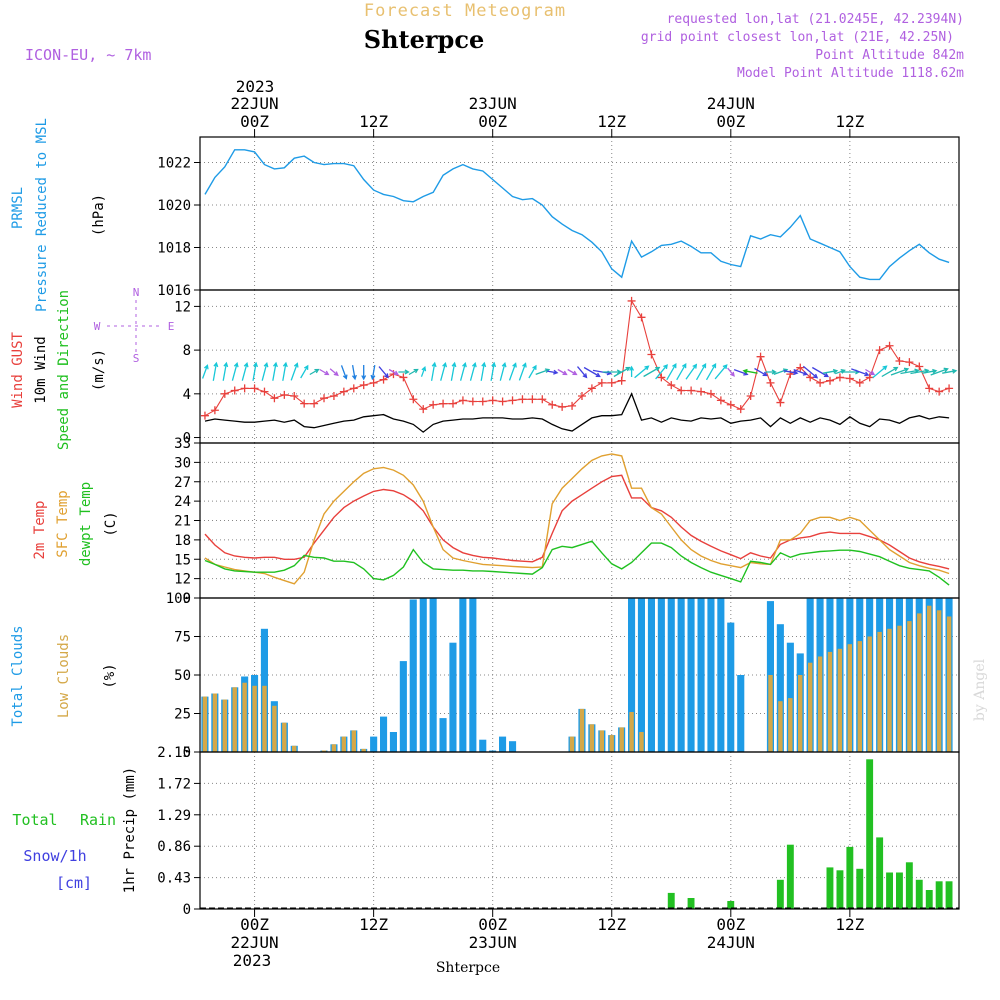 The width and height of the screenshot is (1000, 1000). I want to click on direction-label: Speed and Direction, so click(64, 370).